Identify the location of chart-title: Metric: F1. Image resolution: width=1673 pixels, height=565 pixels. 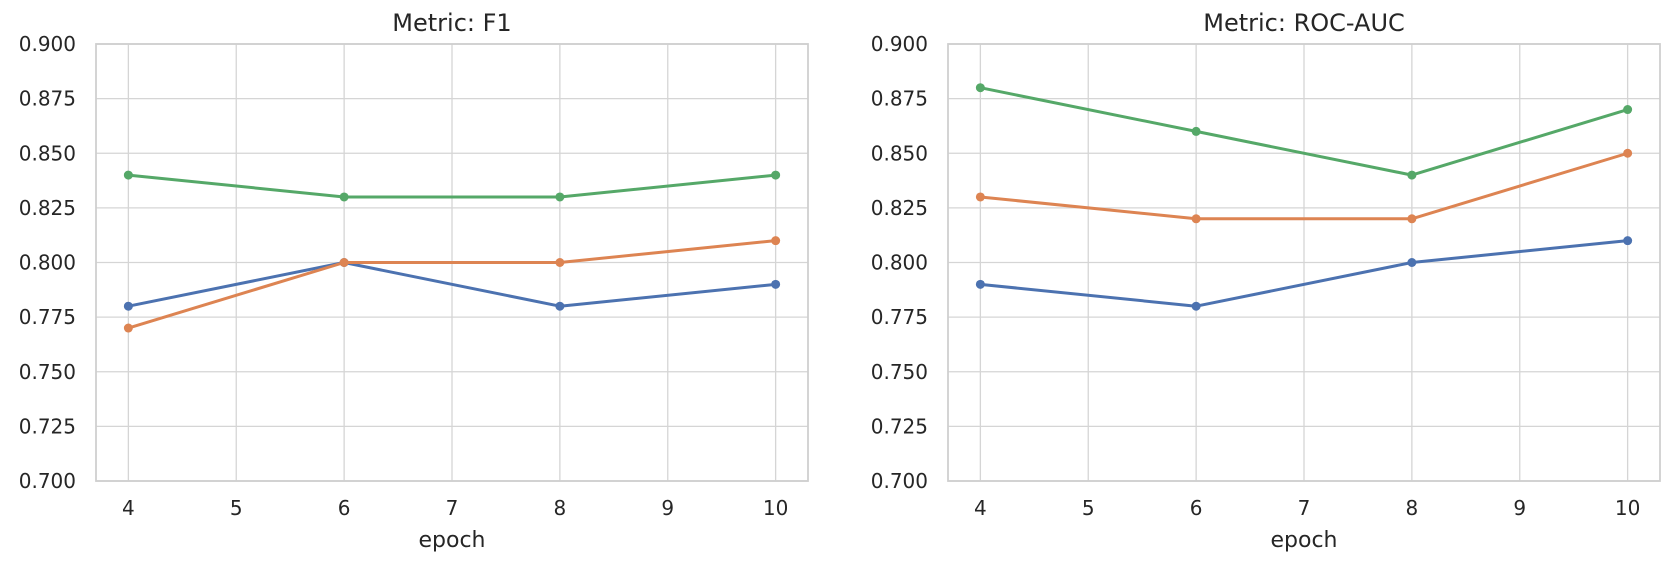
(451, 23).